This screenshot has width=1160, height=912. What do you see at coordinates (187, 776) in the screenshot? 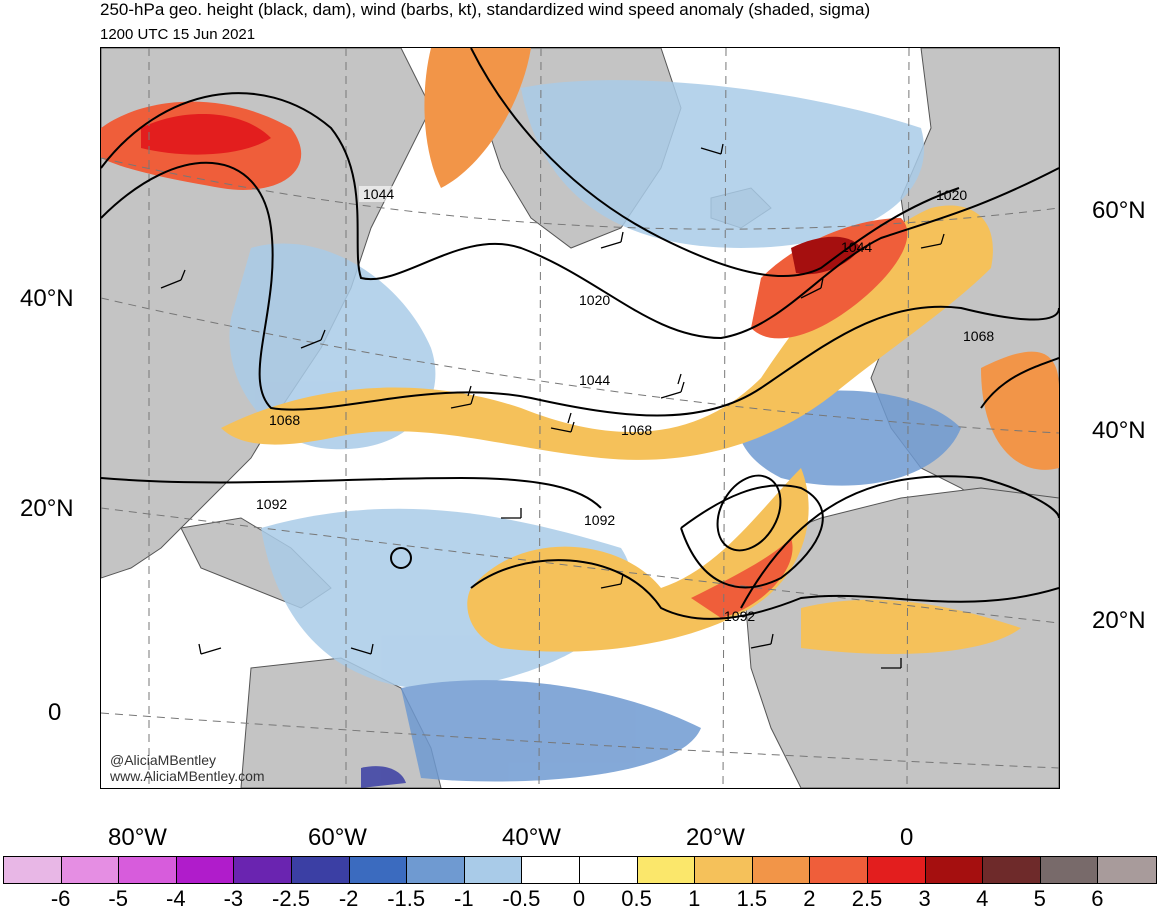
I see `credit-url: www.AliciaMBentley.com` at bounding box center [187, 776].